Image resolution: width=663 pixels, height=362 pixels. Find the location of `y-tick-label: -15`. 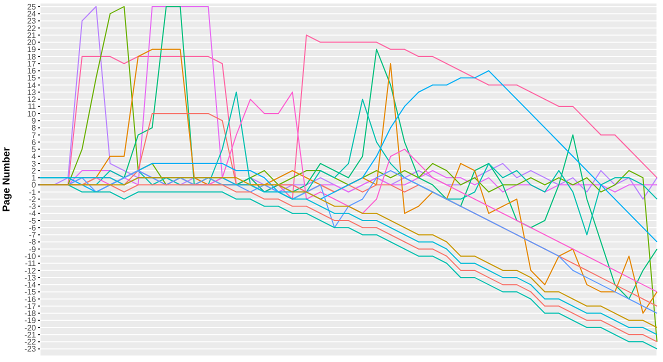

y-tick-label: -15 is located at coordinates (30, 292).